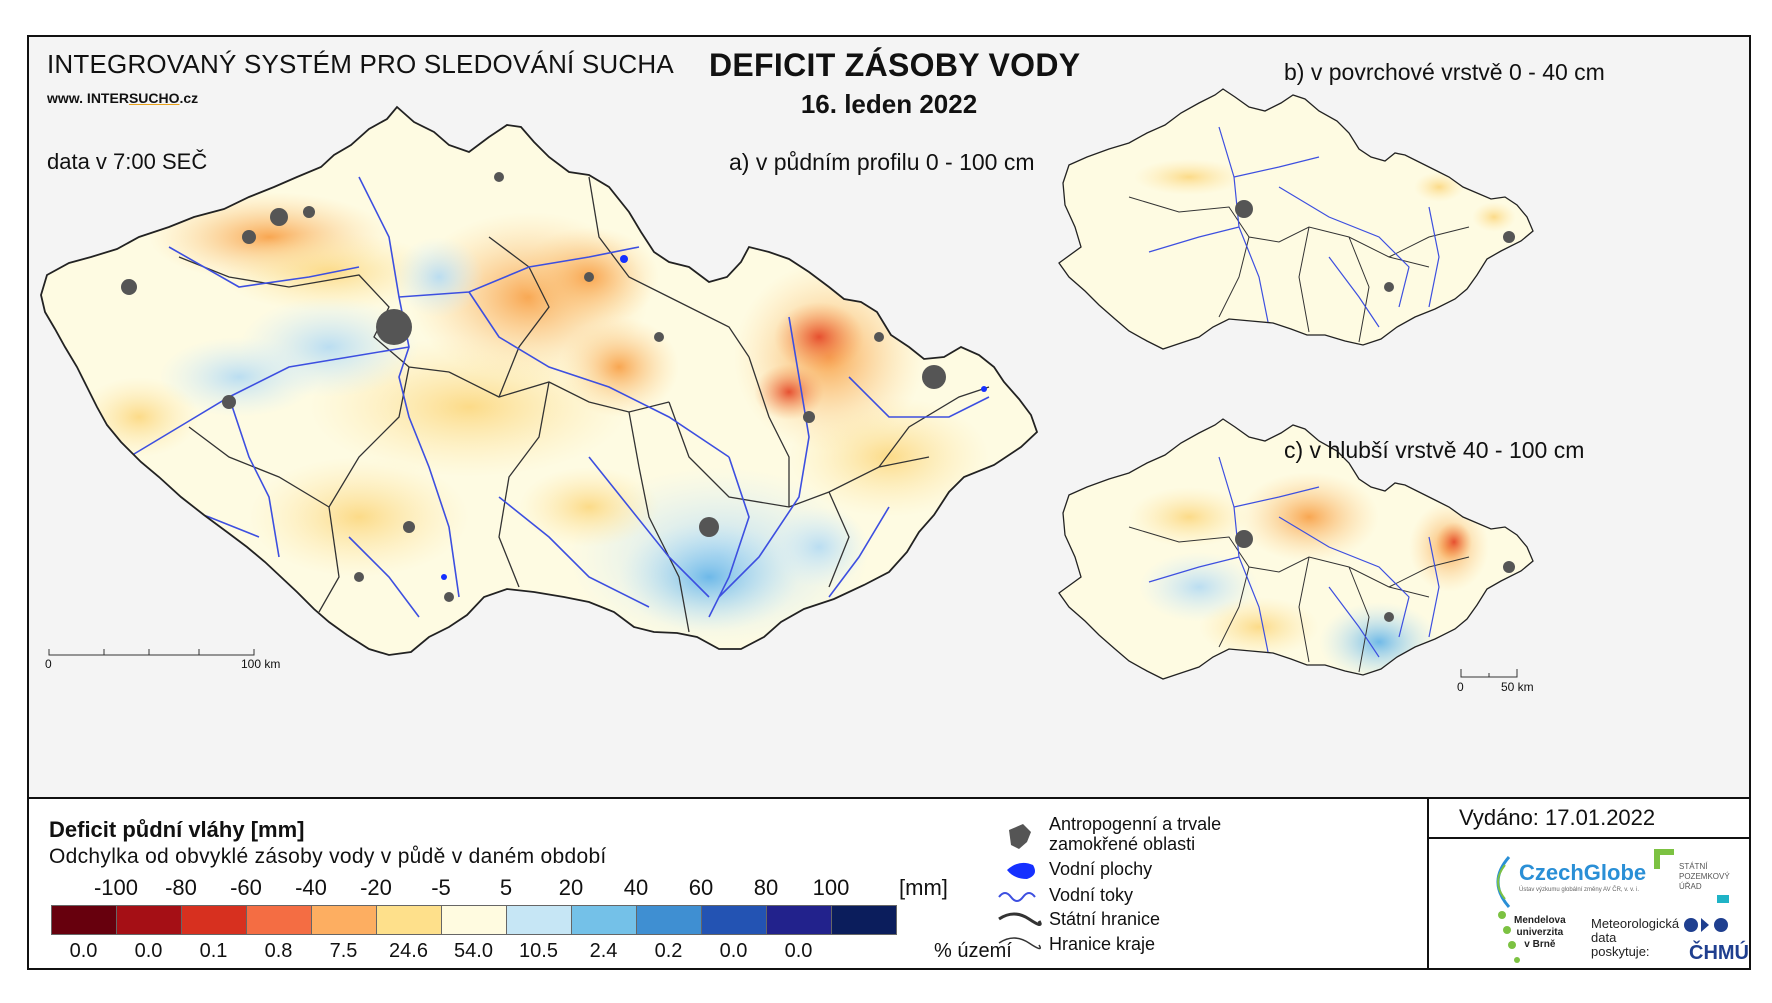 The image size is (1772, 1003). Describe the element at coordinates (1101, 869) in the screenshot. I see `key-water-bodies: Vodní plochy` at that location.